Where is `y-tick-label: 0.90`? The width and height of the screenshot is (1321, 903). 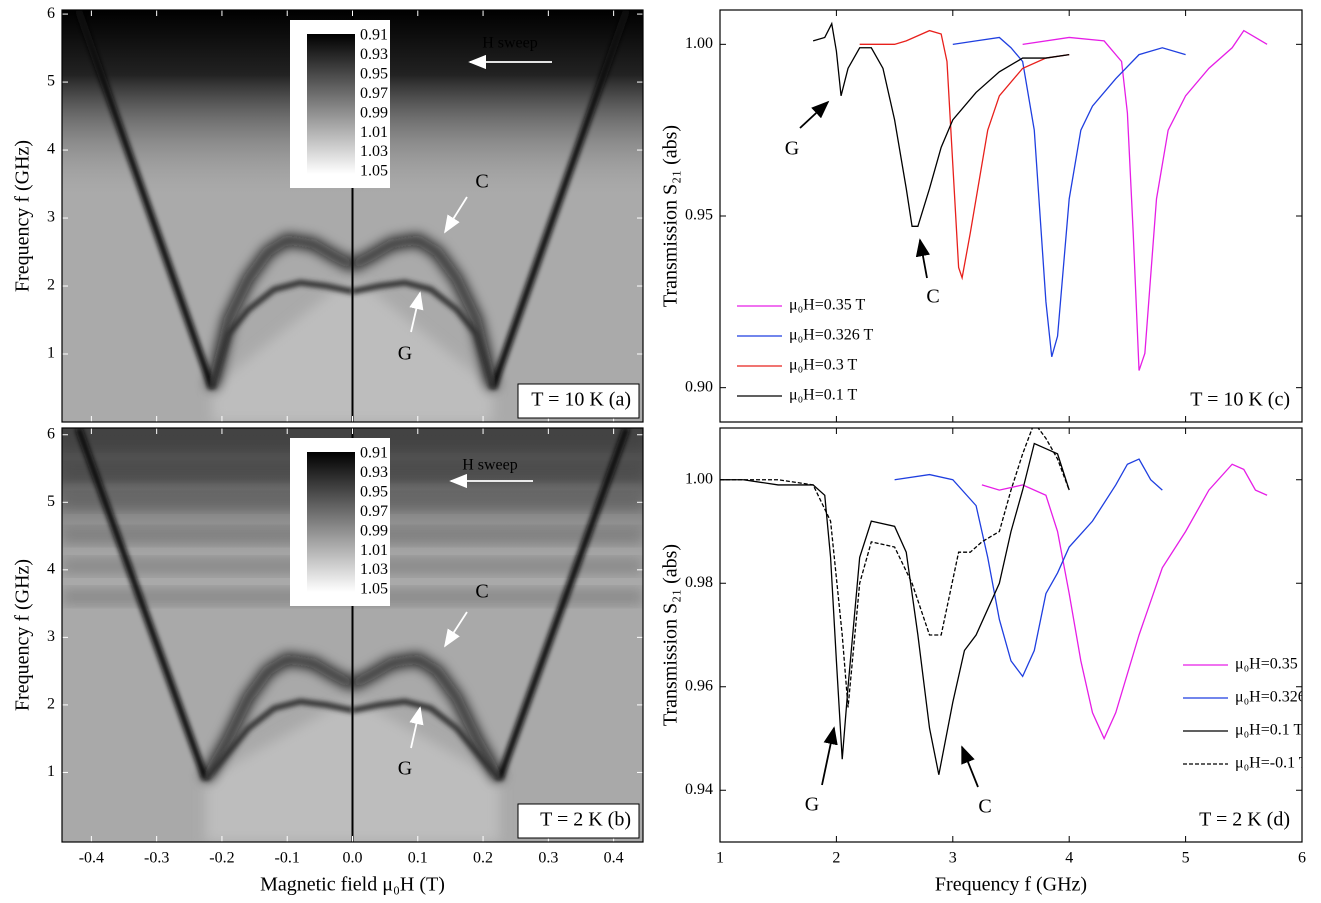
y-tick-label: 0.90 is located at coordinates (699, 386).